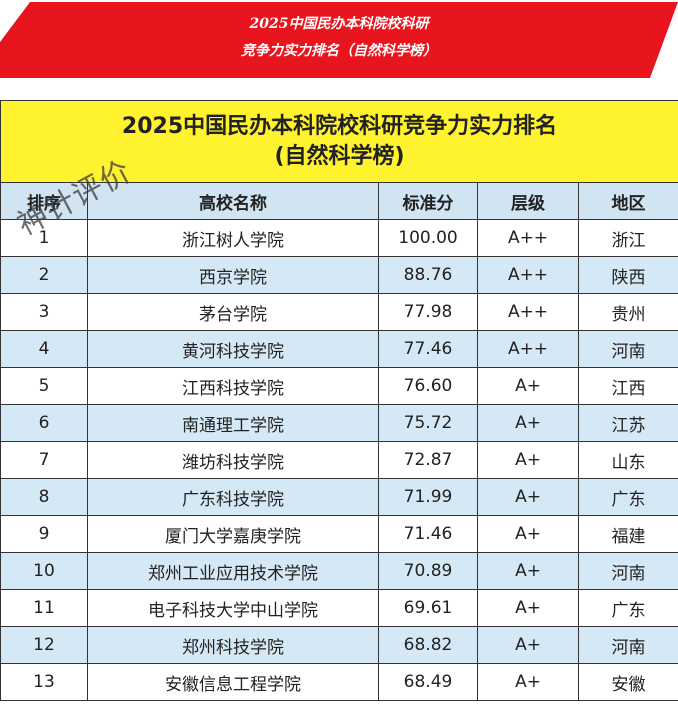 Image resolution: width=678 pixels, height=713 pixels. What do you see at coordinates (339, 51) in the screenshot?
I see `banner-line: 竞争力实力排名（自然科学榜）` at bounding box center [339, 51].